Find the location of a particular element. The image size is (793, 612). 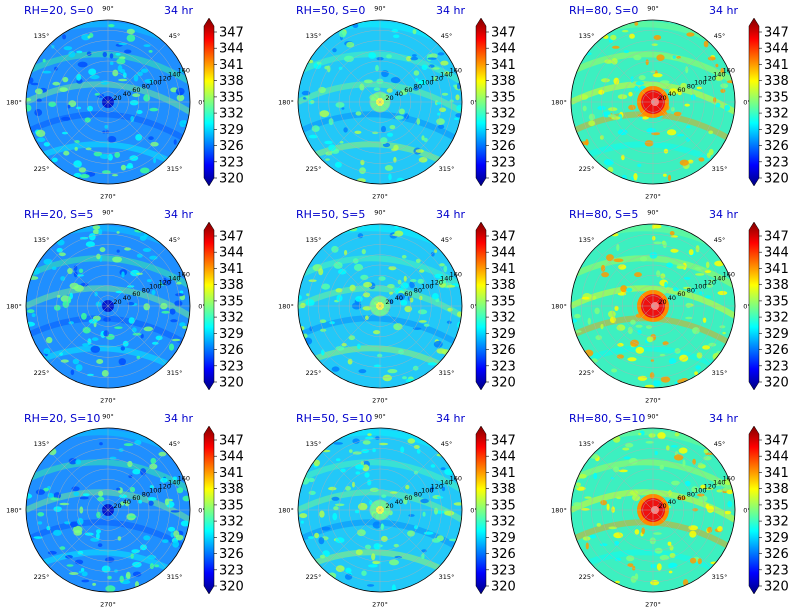

polar-frame is located at coordinates (653, 510).